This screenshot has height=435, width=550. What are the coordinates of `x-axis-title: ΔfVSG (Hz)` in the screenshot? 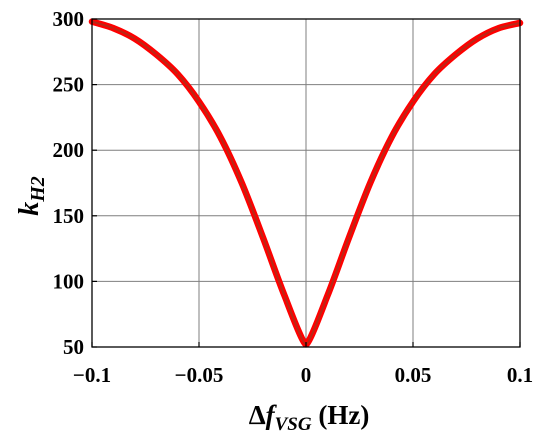 It's located at (309, 417).